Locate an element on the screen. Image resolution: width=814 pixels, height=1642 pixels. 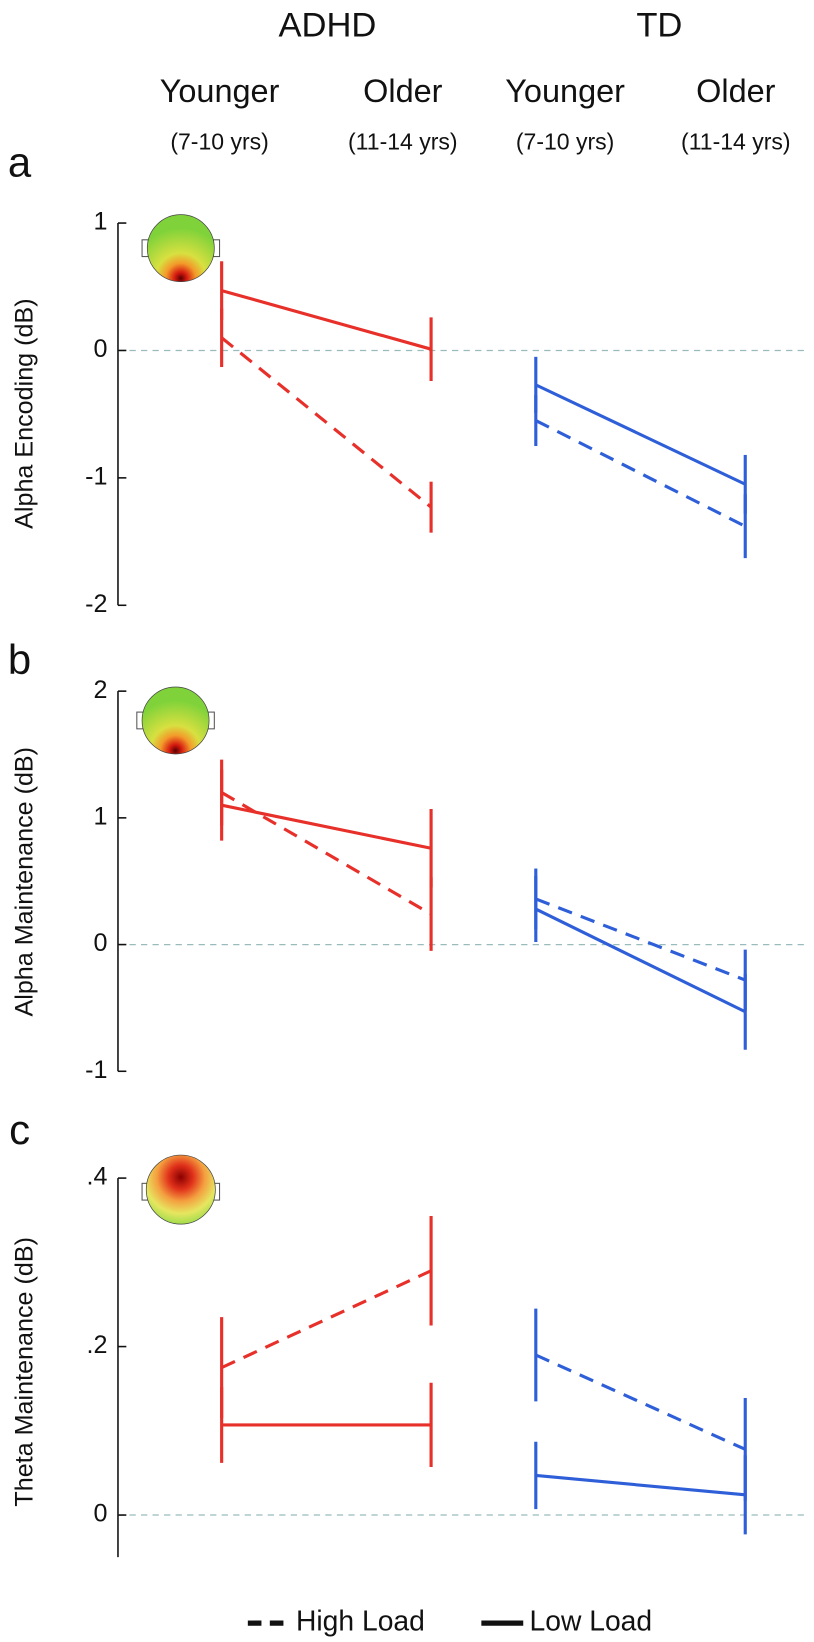
panel-letter: a is located at coordinates (20, 162).